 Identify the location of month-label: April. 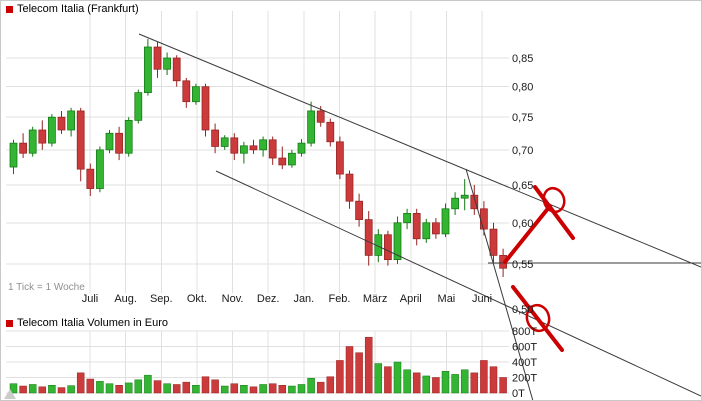
(411, 299).